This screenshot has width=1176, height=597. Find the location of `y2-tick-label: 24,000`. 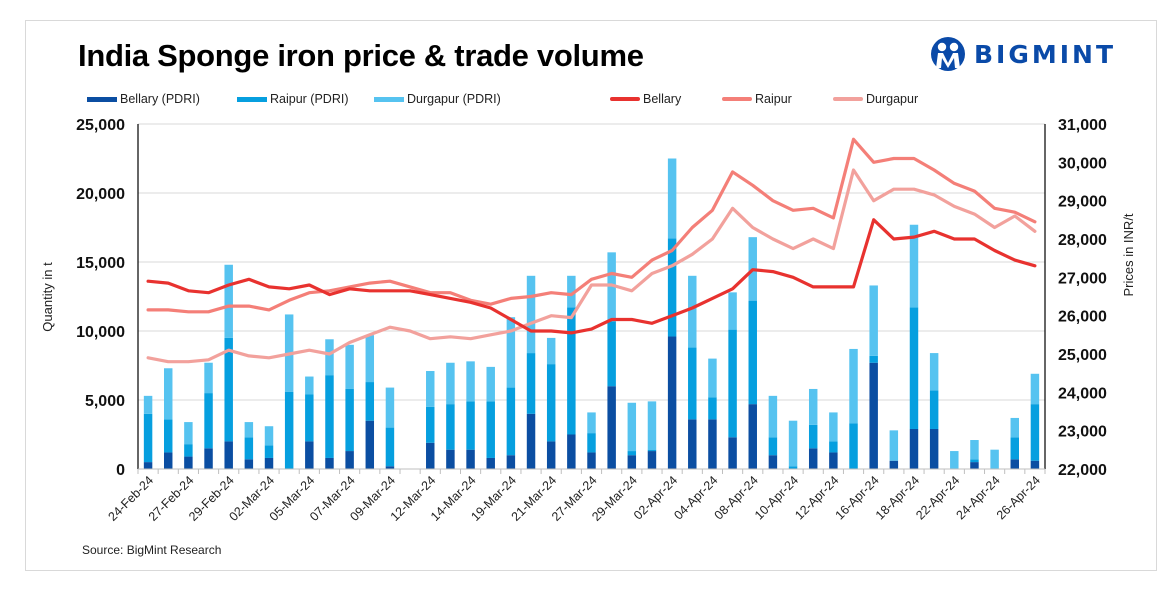

y2-tick-label: 24,000 is located at coordinates (1082, 393).